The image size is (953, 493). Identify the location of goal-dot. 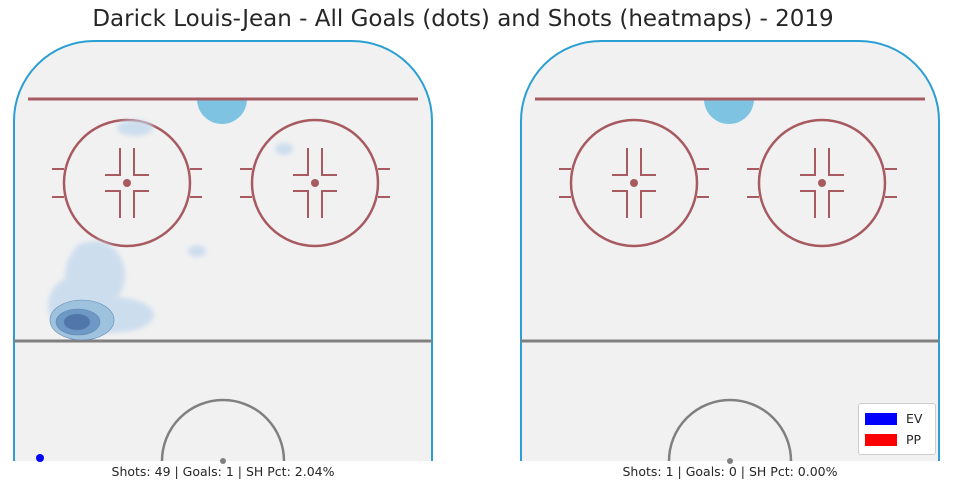
(40, 458).